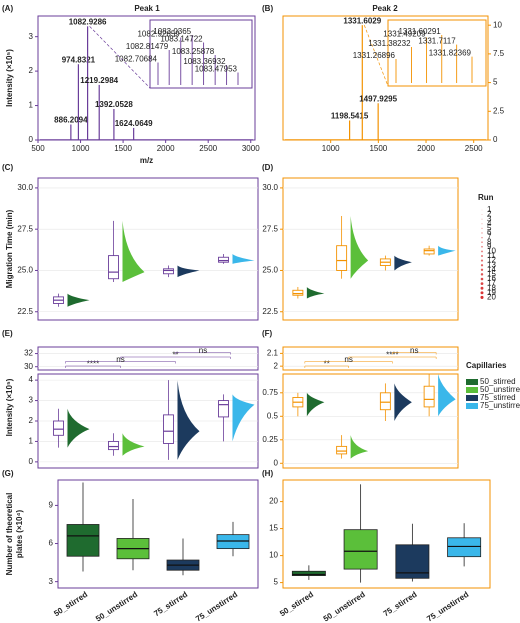 Image resolution: width=520 pixels, height=623 pixels. What do you see at coordinates (491, 255) in the screenshot?
I see `legend-label: 11` at bounding box center [491, 255].